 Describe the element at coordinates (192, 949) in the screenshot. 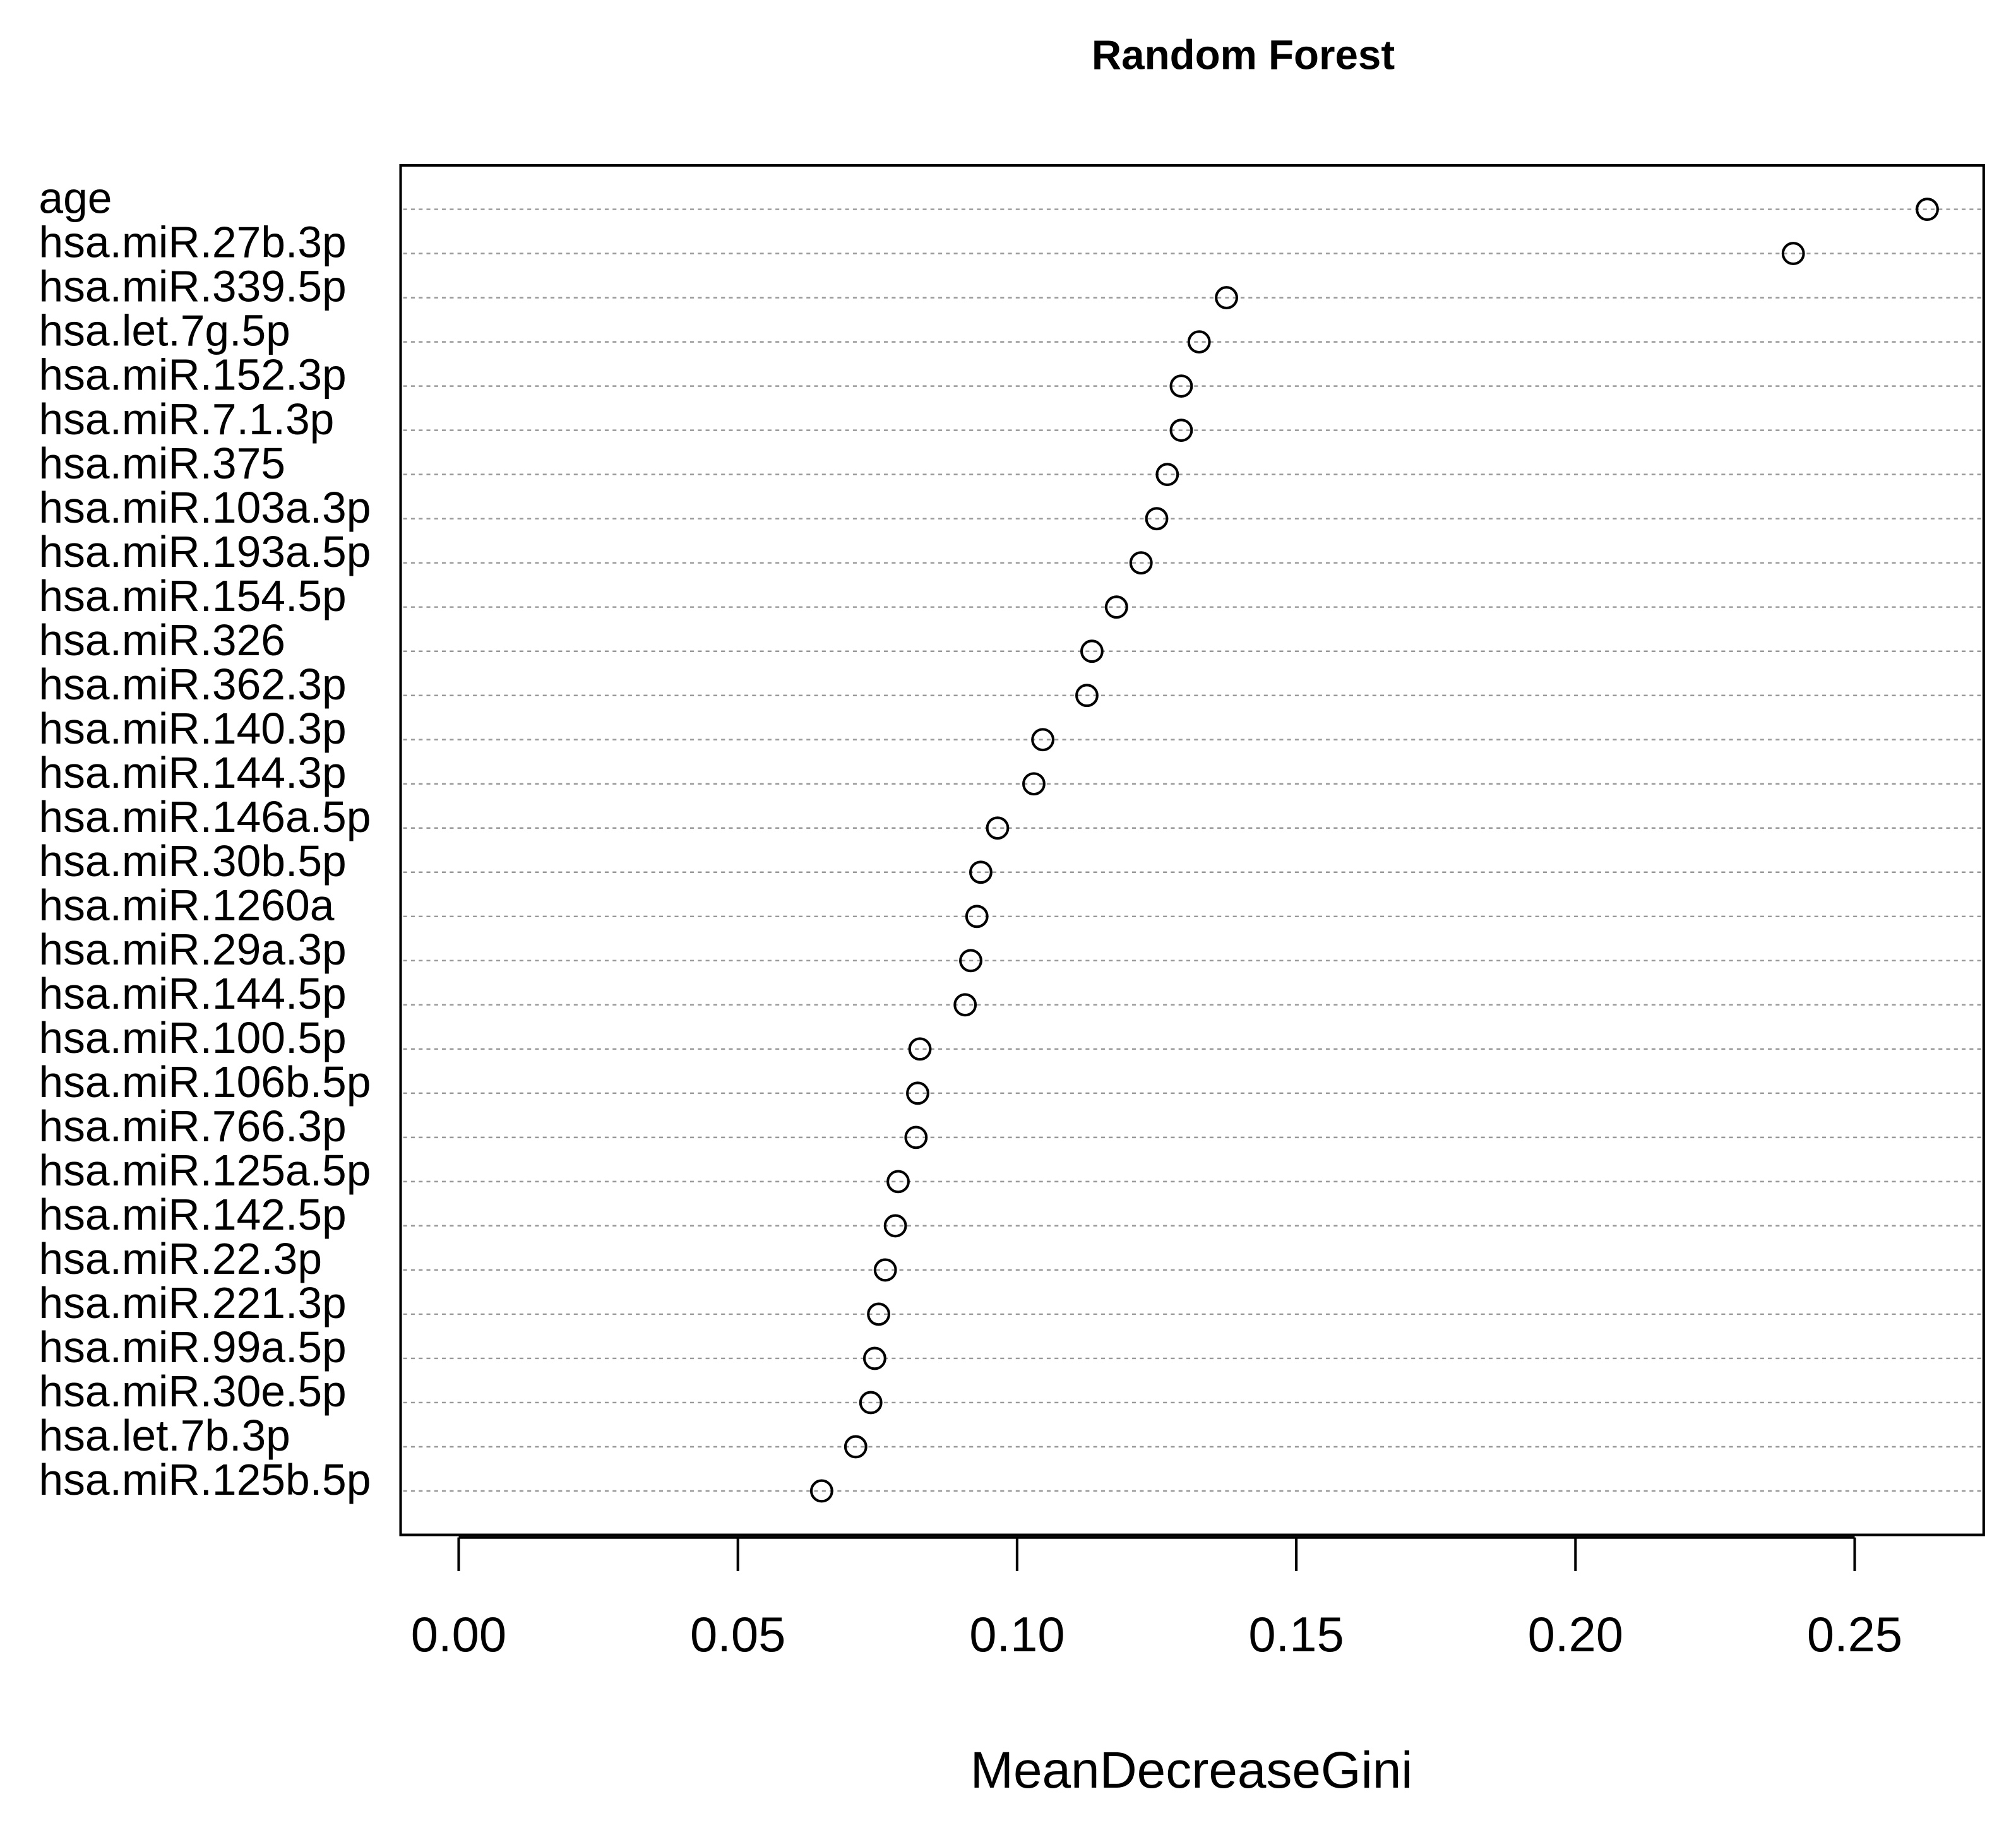

I see `y-tick-label: hsa.miR.29a.3p` at that location.